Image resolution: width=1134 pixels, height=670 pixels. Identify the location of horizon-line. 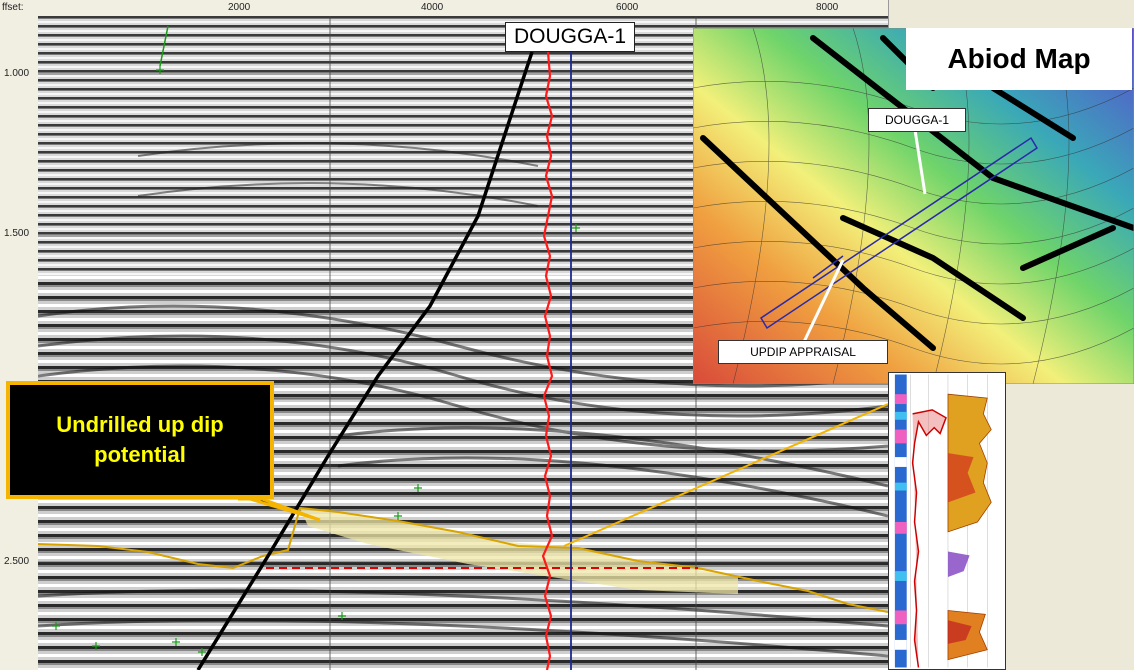
(463, 559).